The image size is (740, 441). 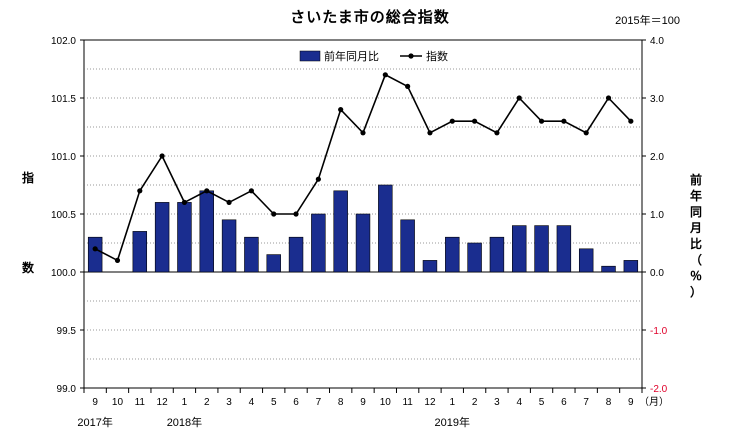 I want to click on year-label: 2018年, so click(x=184, y=422).